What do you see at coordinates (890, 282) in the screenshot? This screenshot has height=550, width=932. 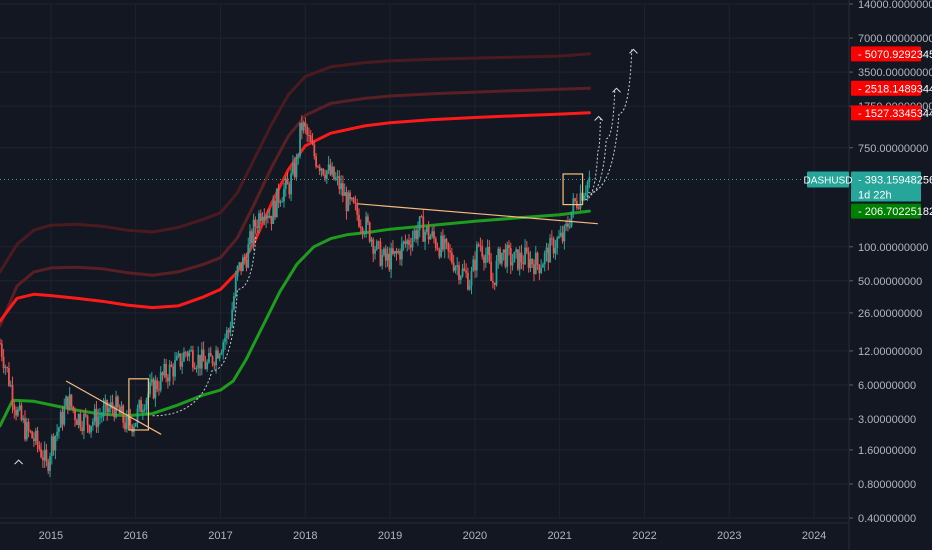 I see `y-tick-label: 50.00000000` at bounding box center [890, 282].